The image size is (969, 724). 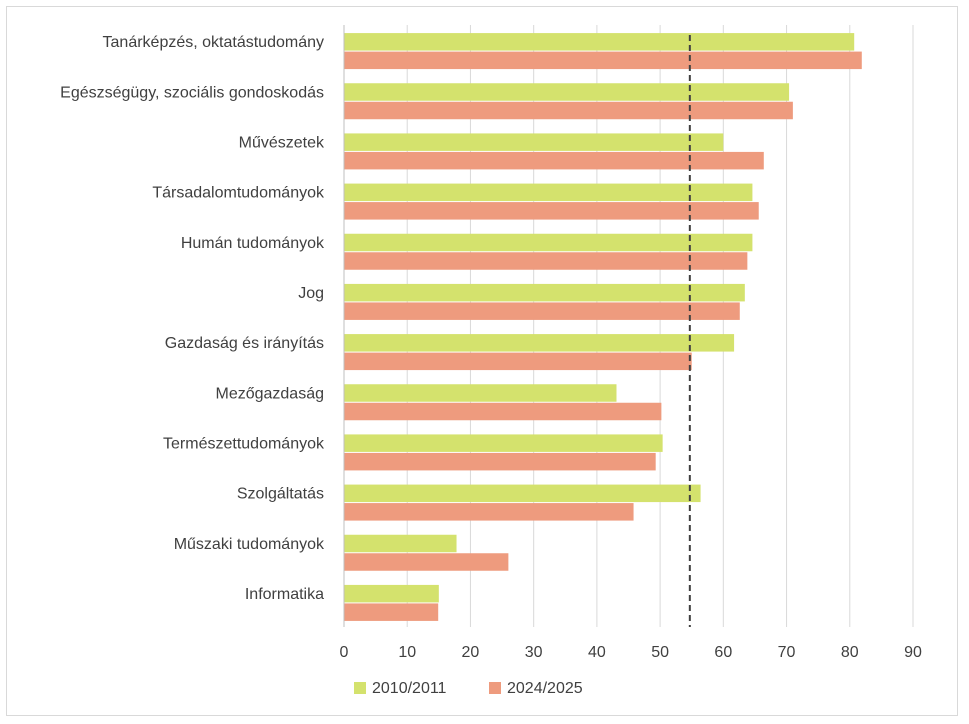 I want to click on category-label: Tanárképzés, oktatástudomány, so click(x=213, y=42).